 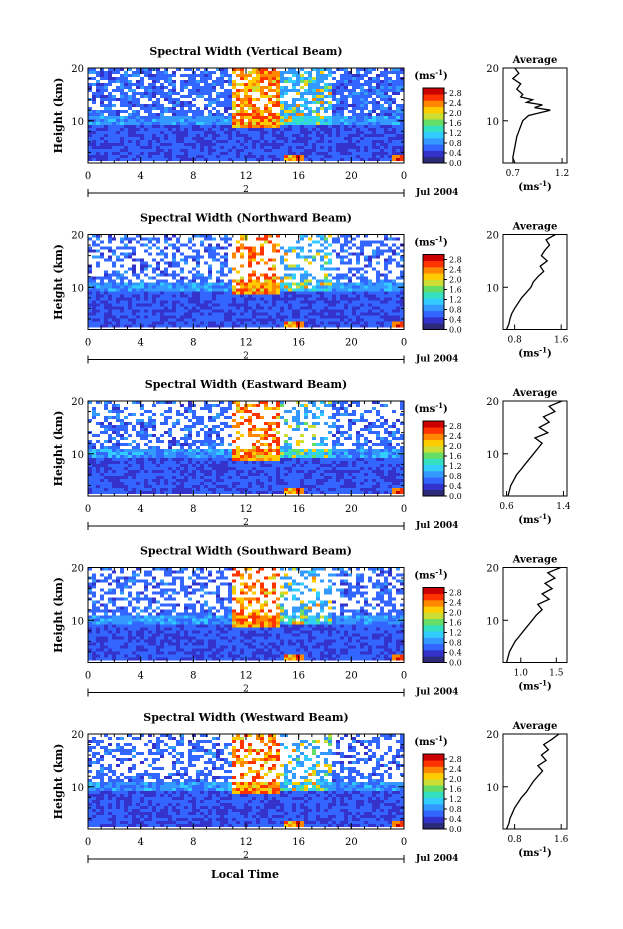 I want to click on x-tick-label: 16, so click(x=298, y=176).